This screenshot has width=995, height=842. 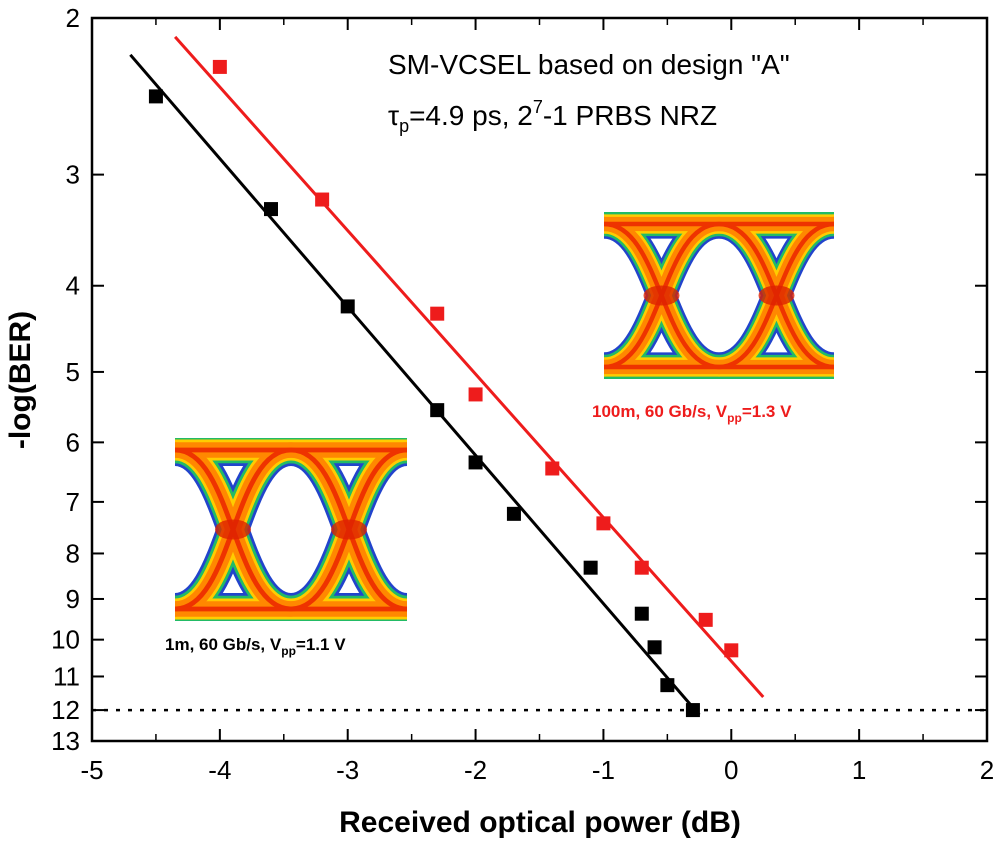 I want to click on y-tick-label: 8, so click(x=73, y=553).